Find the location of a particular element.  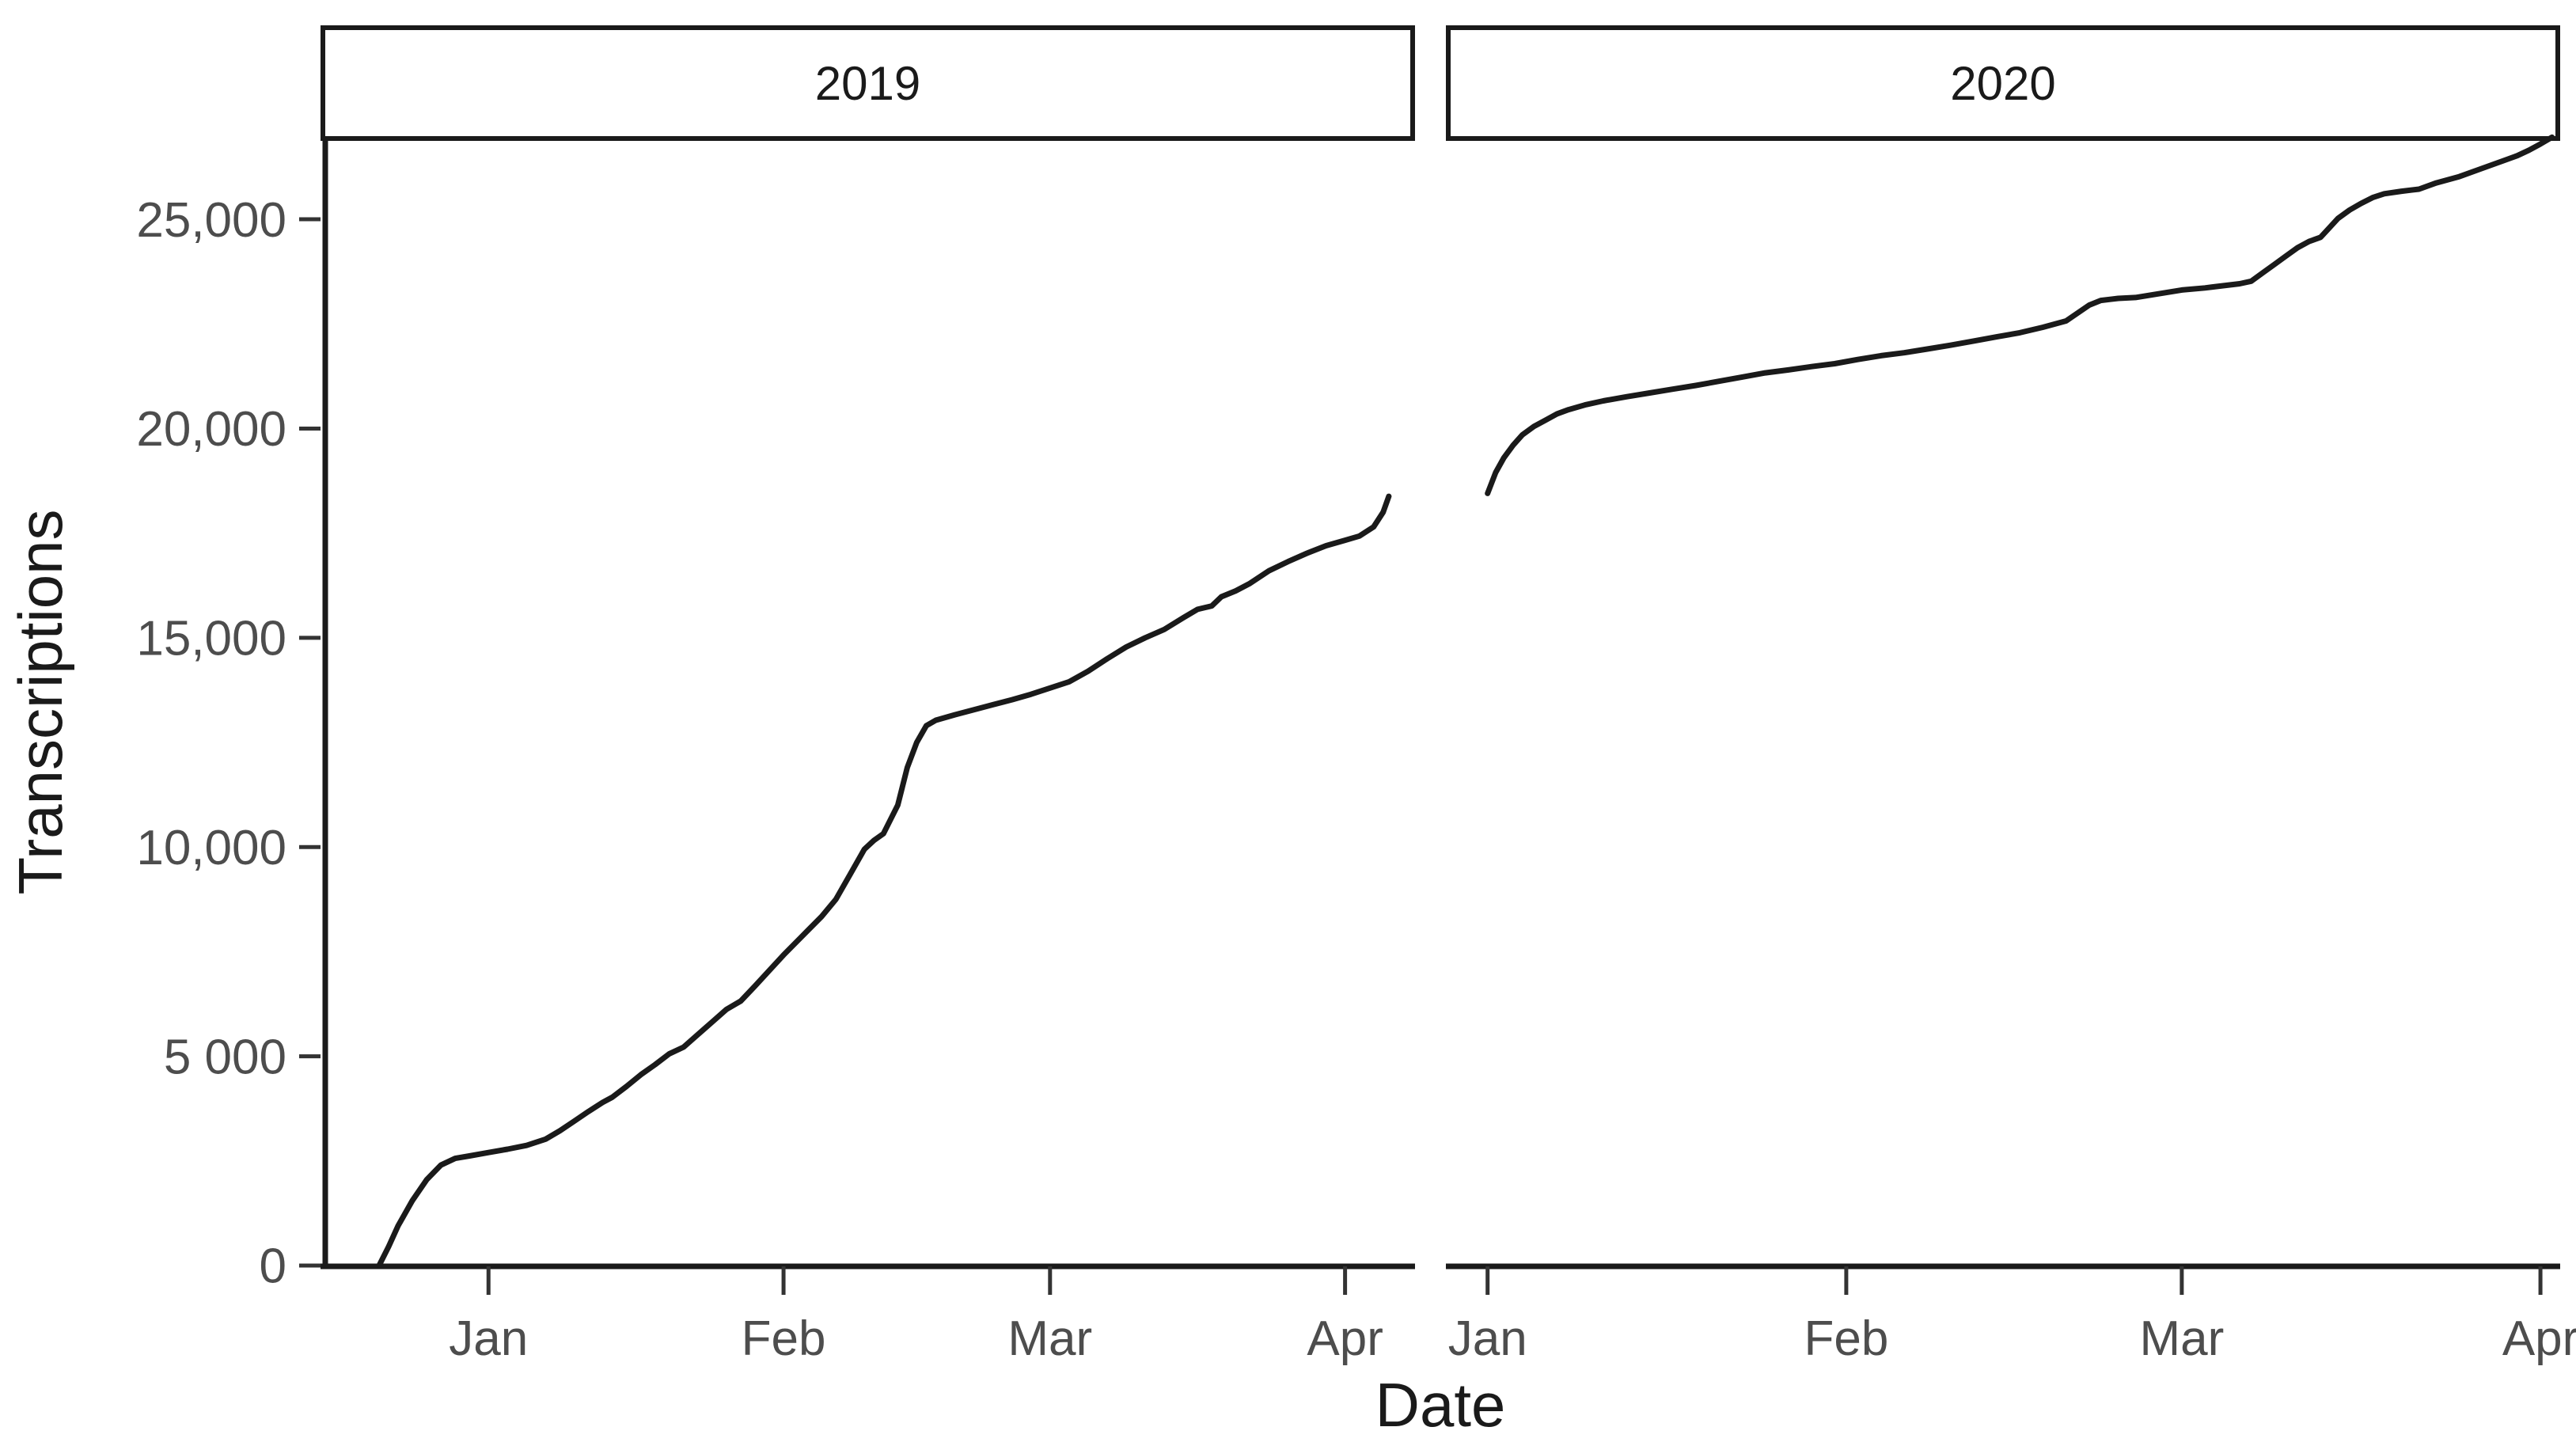

facet-strip-2019 is located at coordinates (868, 83).